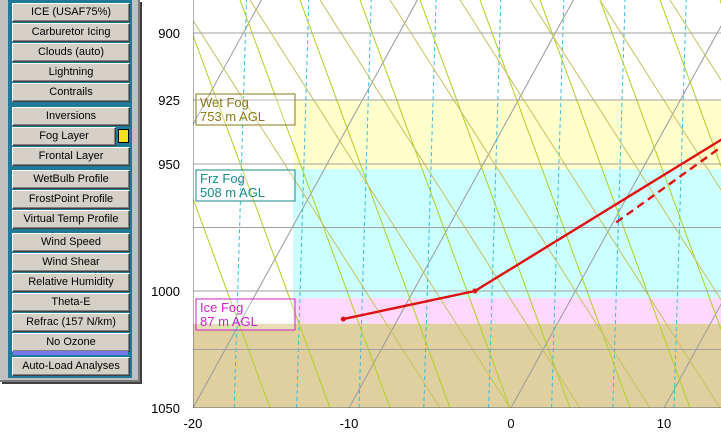 The image size is (721, 442). I want to click on inversions-button: Inversions, so click(71, 116).